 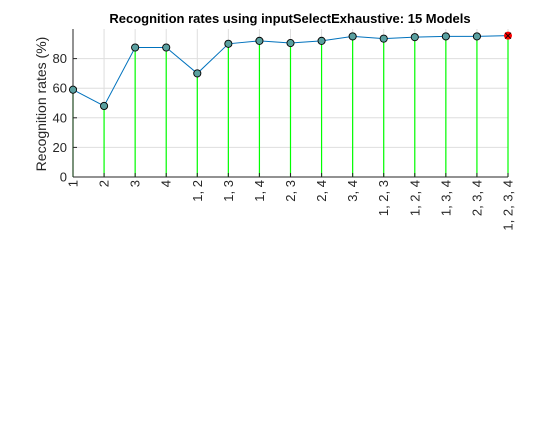 I want to click on y-tick-labels: 0 20 40 60 80, so click(x=60, y=117).